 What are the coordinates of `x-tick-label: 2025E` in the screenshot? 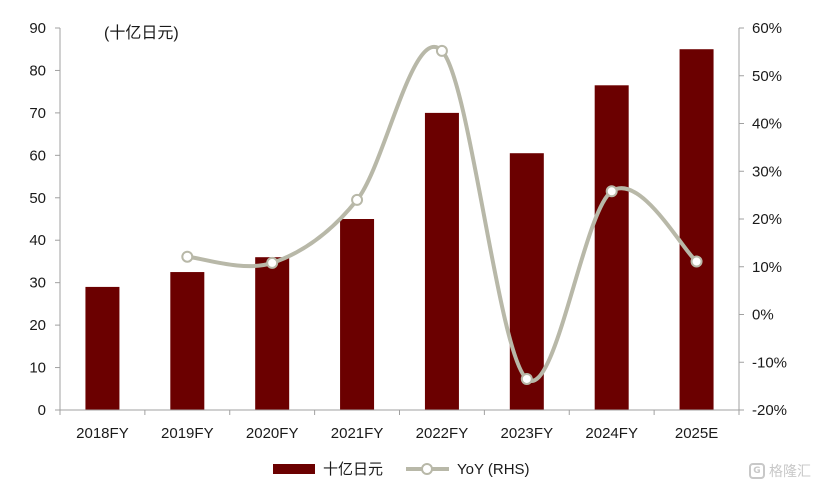 It's located at (696, 433).